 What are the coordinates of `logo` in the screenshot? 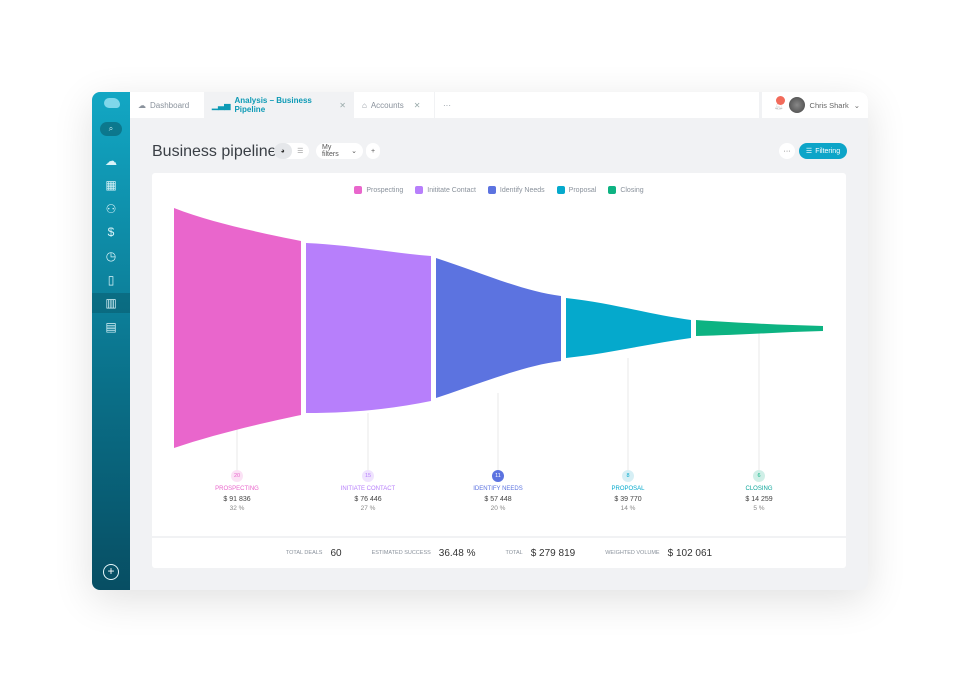 It's located at (112, 103).